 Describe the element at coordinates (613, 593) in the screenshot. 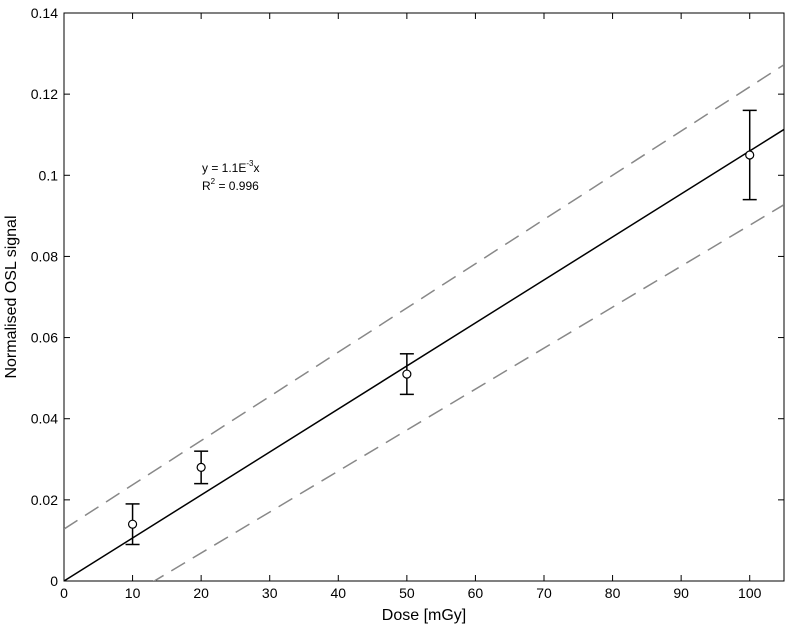

I see `x-tick-label: 80` at that location.